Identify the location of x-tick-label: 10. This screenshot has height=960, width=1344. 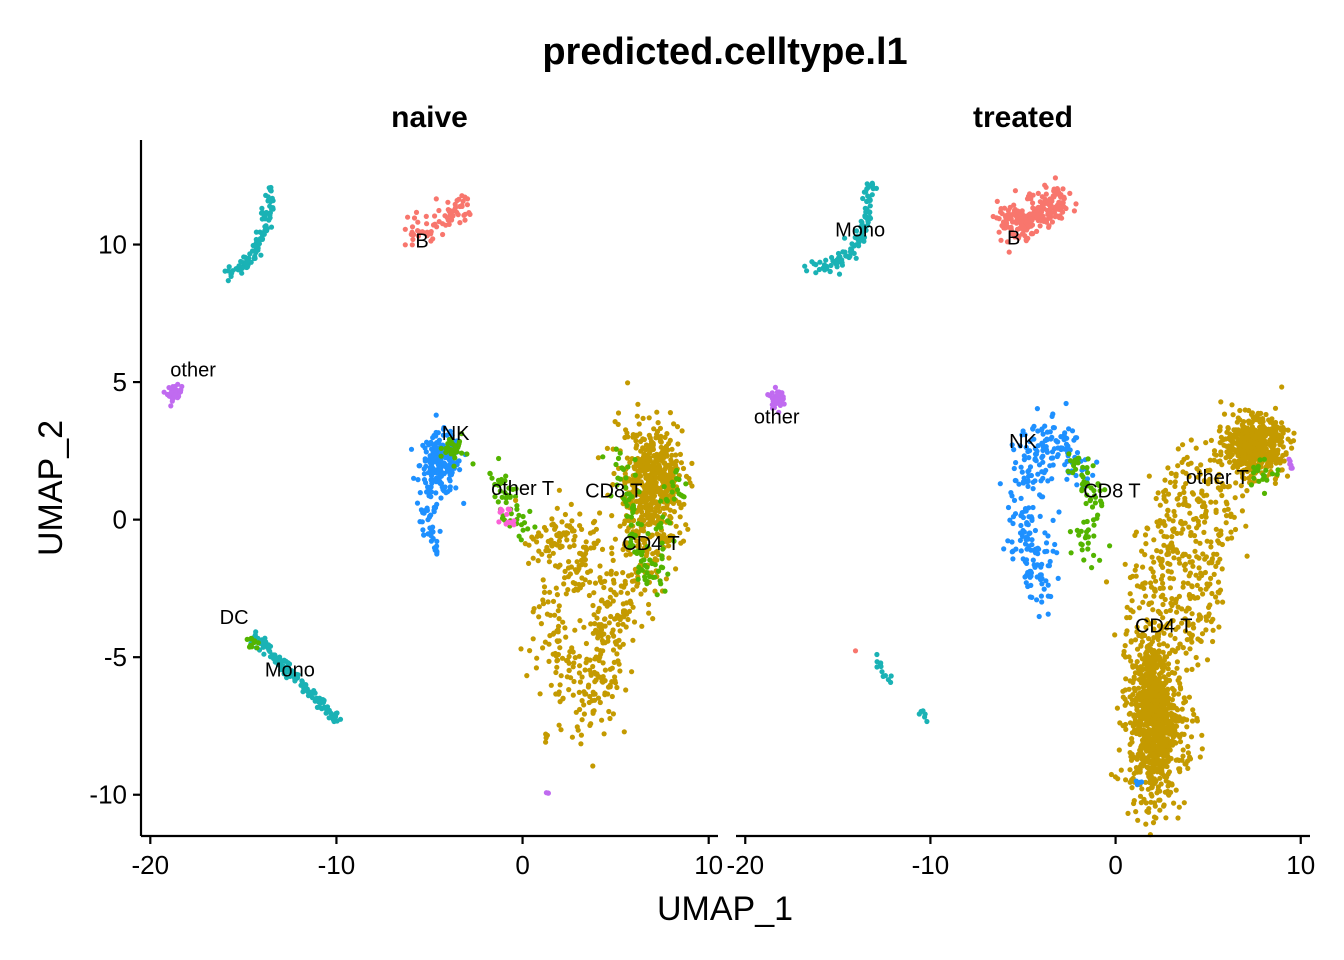
(1300, 865).